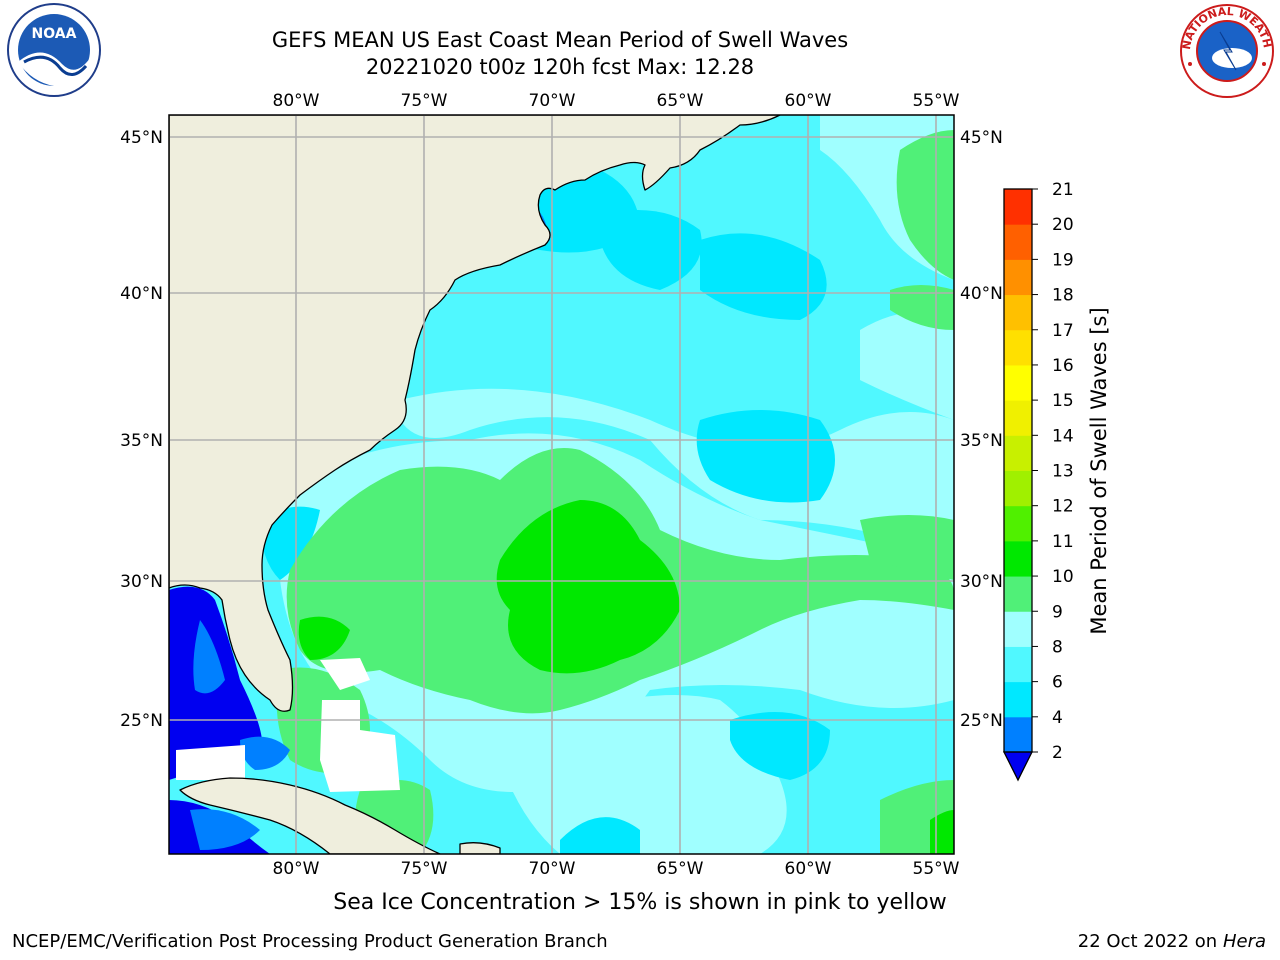 The height and width of the screenshot is (960, 1280). What do you see at coordinates (1063, 190) in the screenshot?
I see `colorbar-tick-label: 21` at bounding box center [1063, 190].